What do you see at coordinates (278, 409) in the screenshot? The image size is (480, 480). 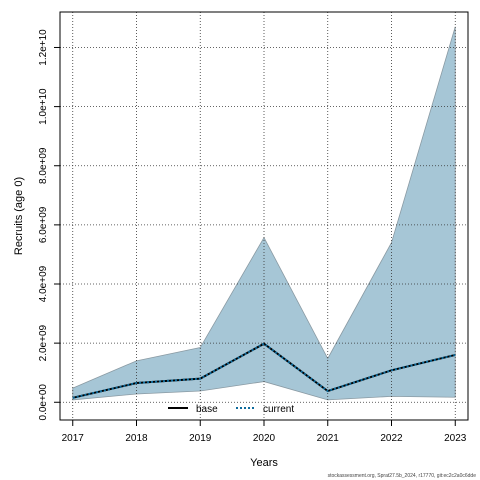 I see `legend-label-current: current` at bounding box center [278, 409].